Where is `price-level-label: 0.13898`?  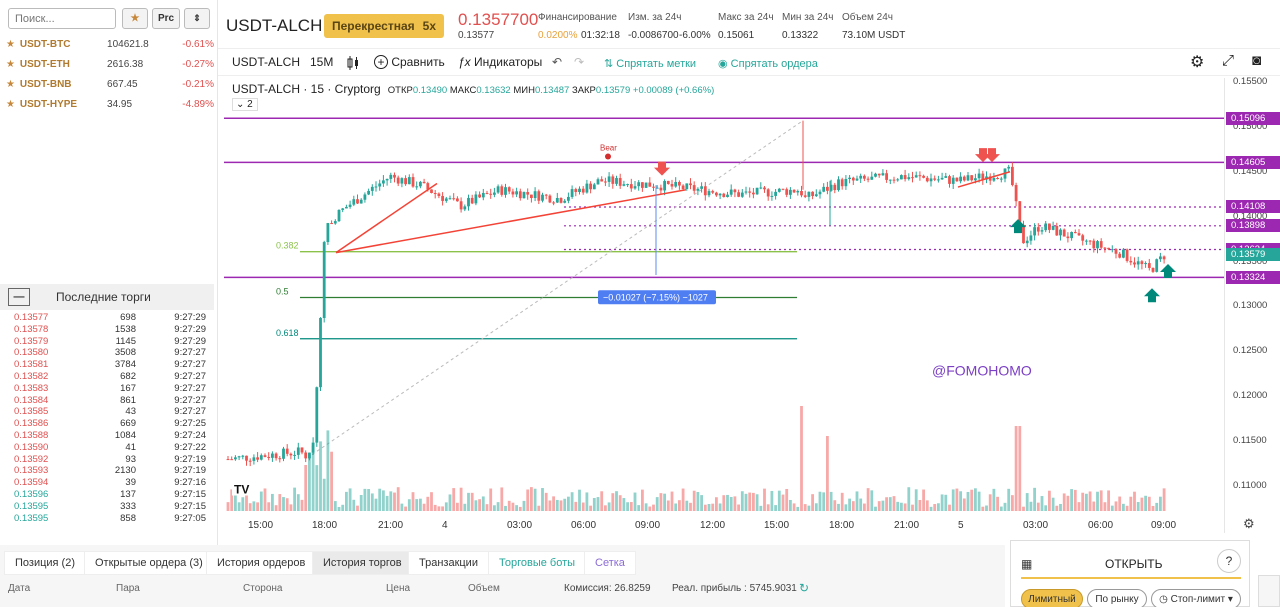 price-level-label: 0.13898 is located at coordinates (1253, 226).